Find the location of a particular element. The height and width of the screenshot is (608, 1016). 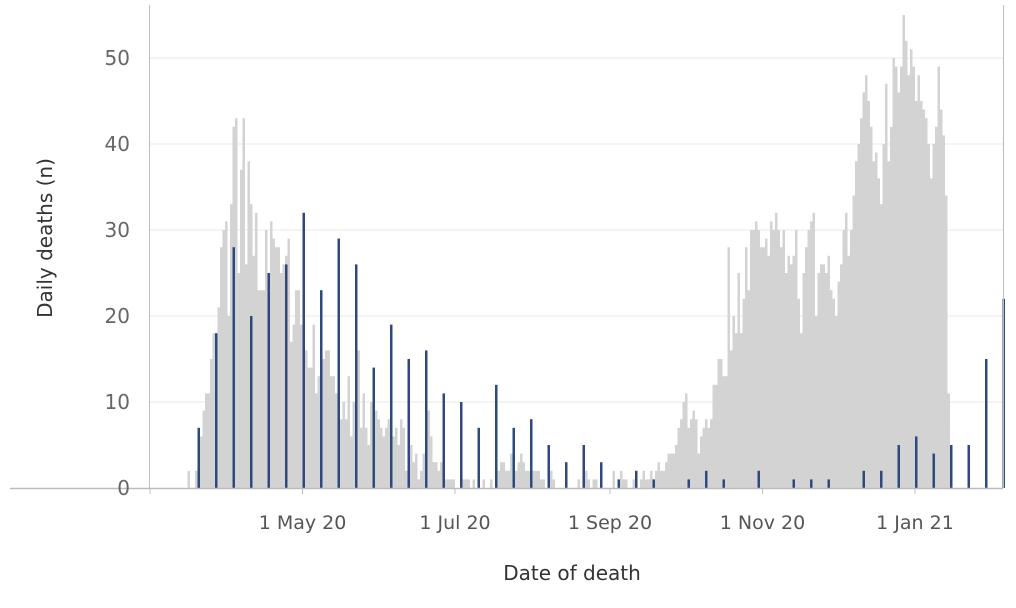

x-axis-title: Date of death is located at coordinates (572, 573).